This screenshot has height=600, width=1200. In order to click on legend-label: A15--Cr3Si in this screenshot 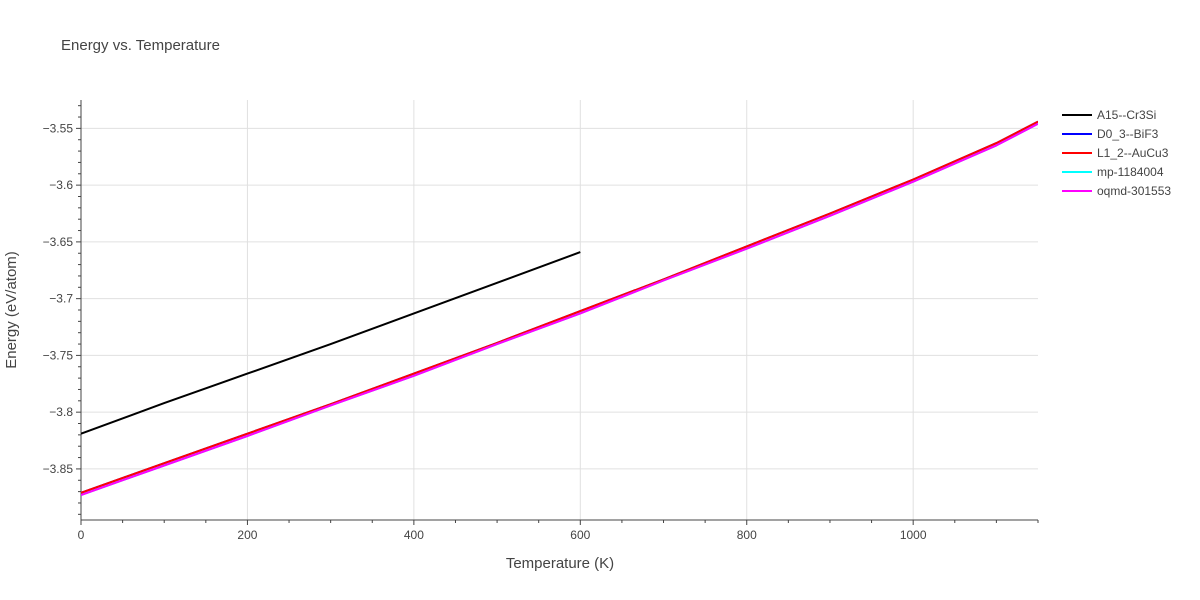, I will do `click(1126, 115)`.